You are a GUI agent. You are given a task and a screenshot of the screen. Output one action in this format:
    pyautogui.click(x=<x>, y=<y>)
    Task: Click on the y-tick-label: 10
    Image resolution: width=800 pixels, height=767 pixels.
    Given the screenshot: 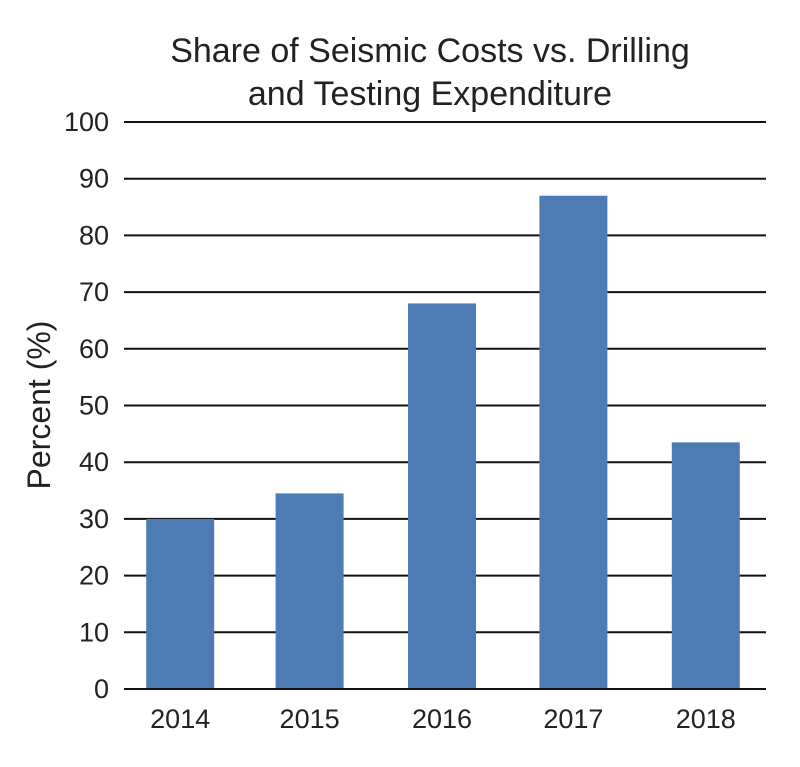 What is the action you would take?
    pyautogui.click(x=94, y=632)
    